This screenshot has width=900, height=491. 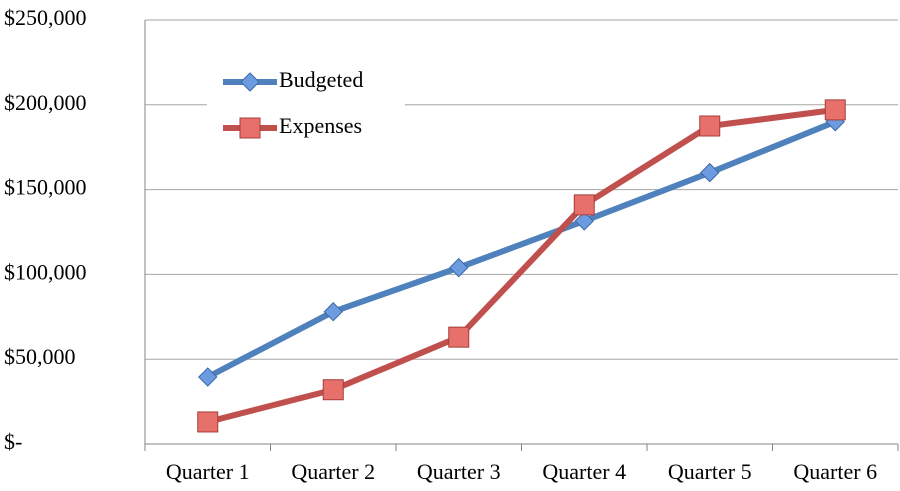 I want to click on x-tick-label: Quarter 6, so click(x=835, y=471).